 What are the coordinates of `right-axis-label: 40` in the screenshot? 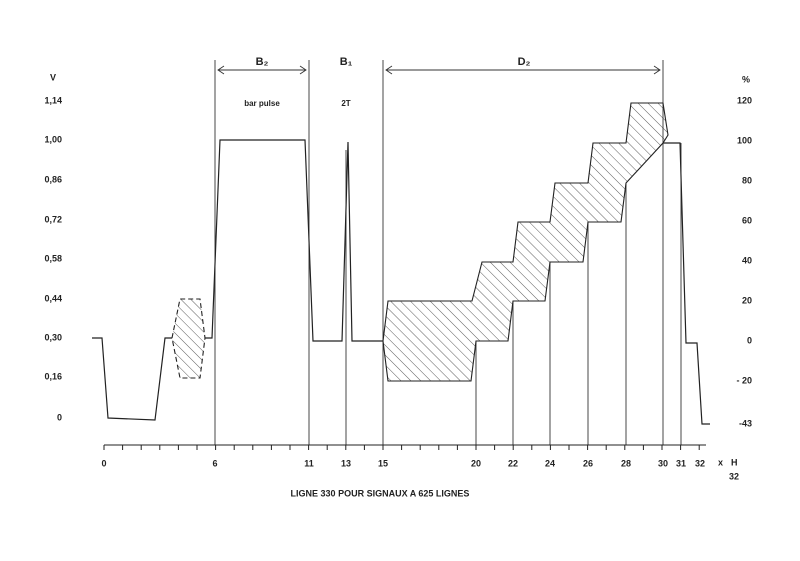 It's located at (747, 260).